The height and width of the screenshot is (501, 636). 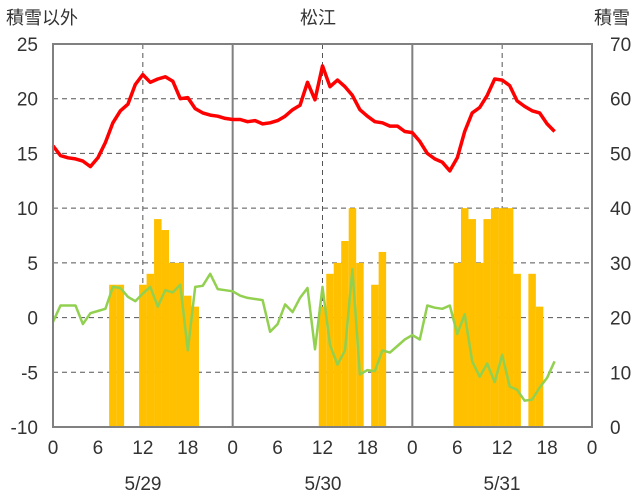 I want to click on left-axis-label: 積雪以外, so click(x=42, y=18).